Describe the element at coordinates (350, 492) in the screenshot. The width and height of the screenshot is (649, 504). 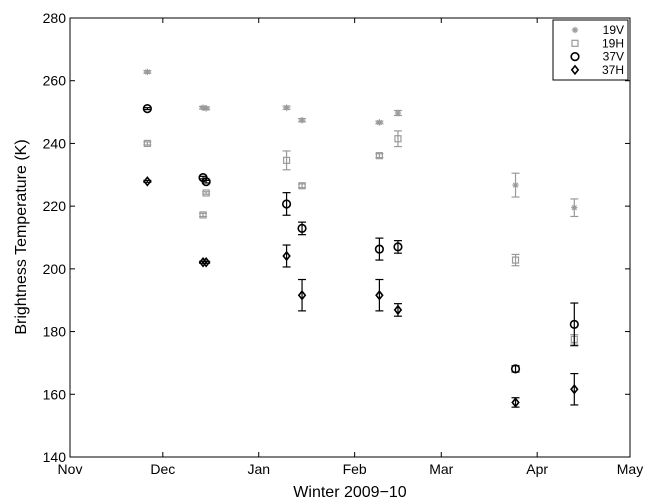
I see `x-axis-title: Winter 2009−10` at that location.